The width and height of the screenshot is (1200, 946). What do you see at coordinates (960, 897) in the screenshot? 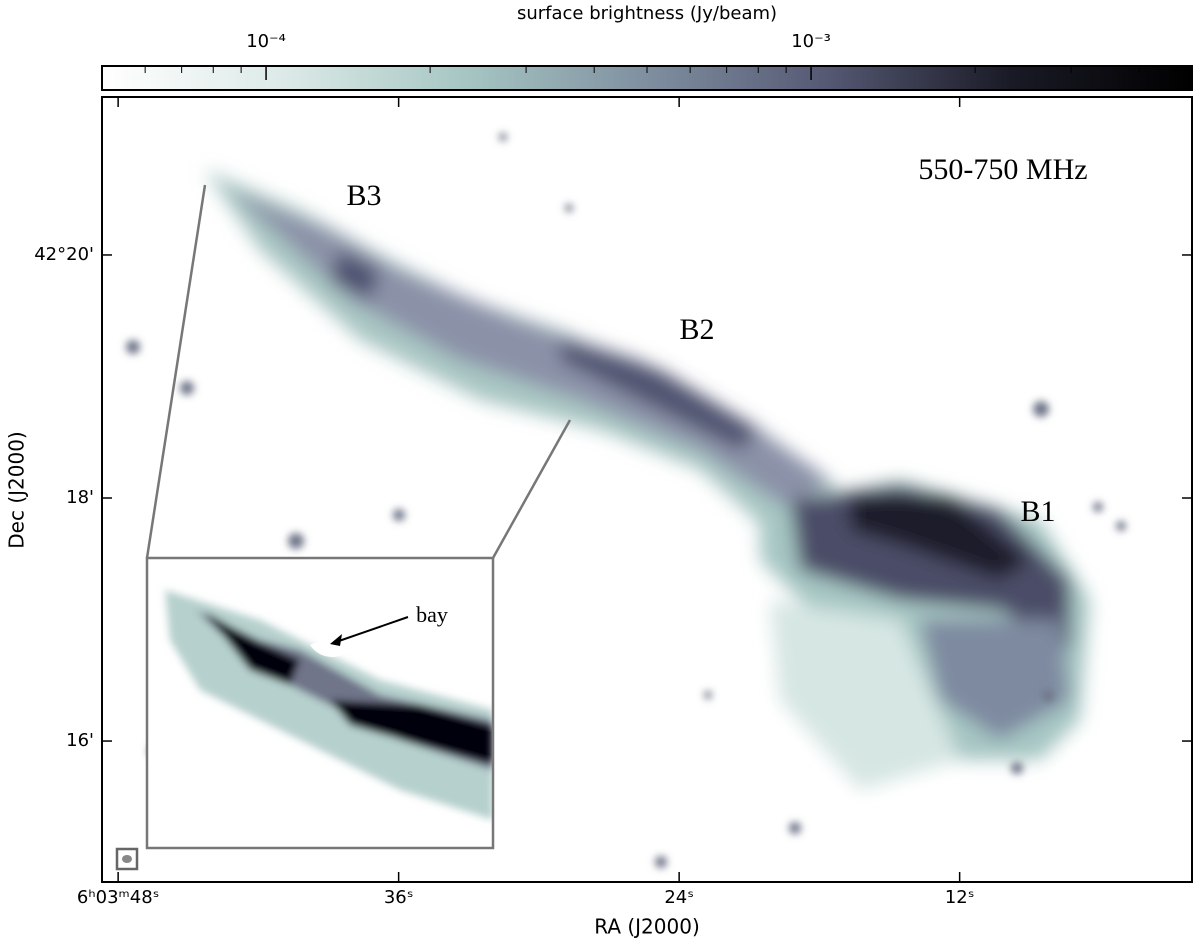
I see `x-tick-label: 12ˢ` at bounding box center [960, 897].